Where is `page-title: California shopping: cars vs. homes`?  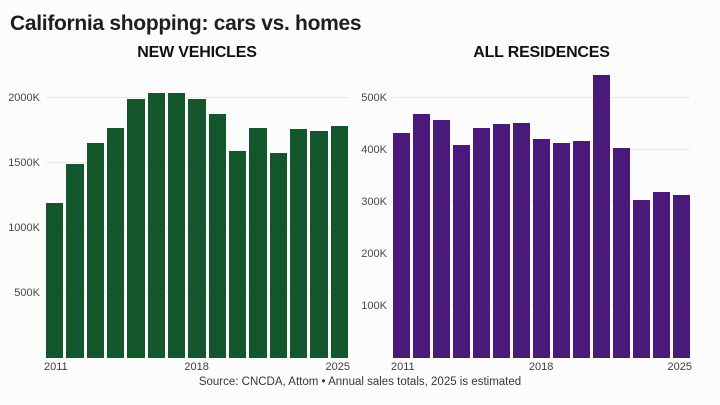
page-title: California shopping: cars vs. homes is located at coordinates (186, 23).